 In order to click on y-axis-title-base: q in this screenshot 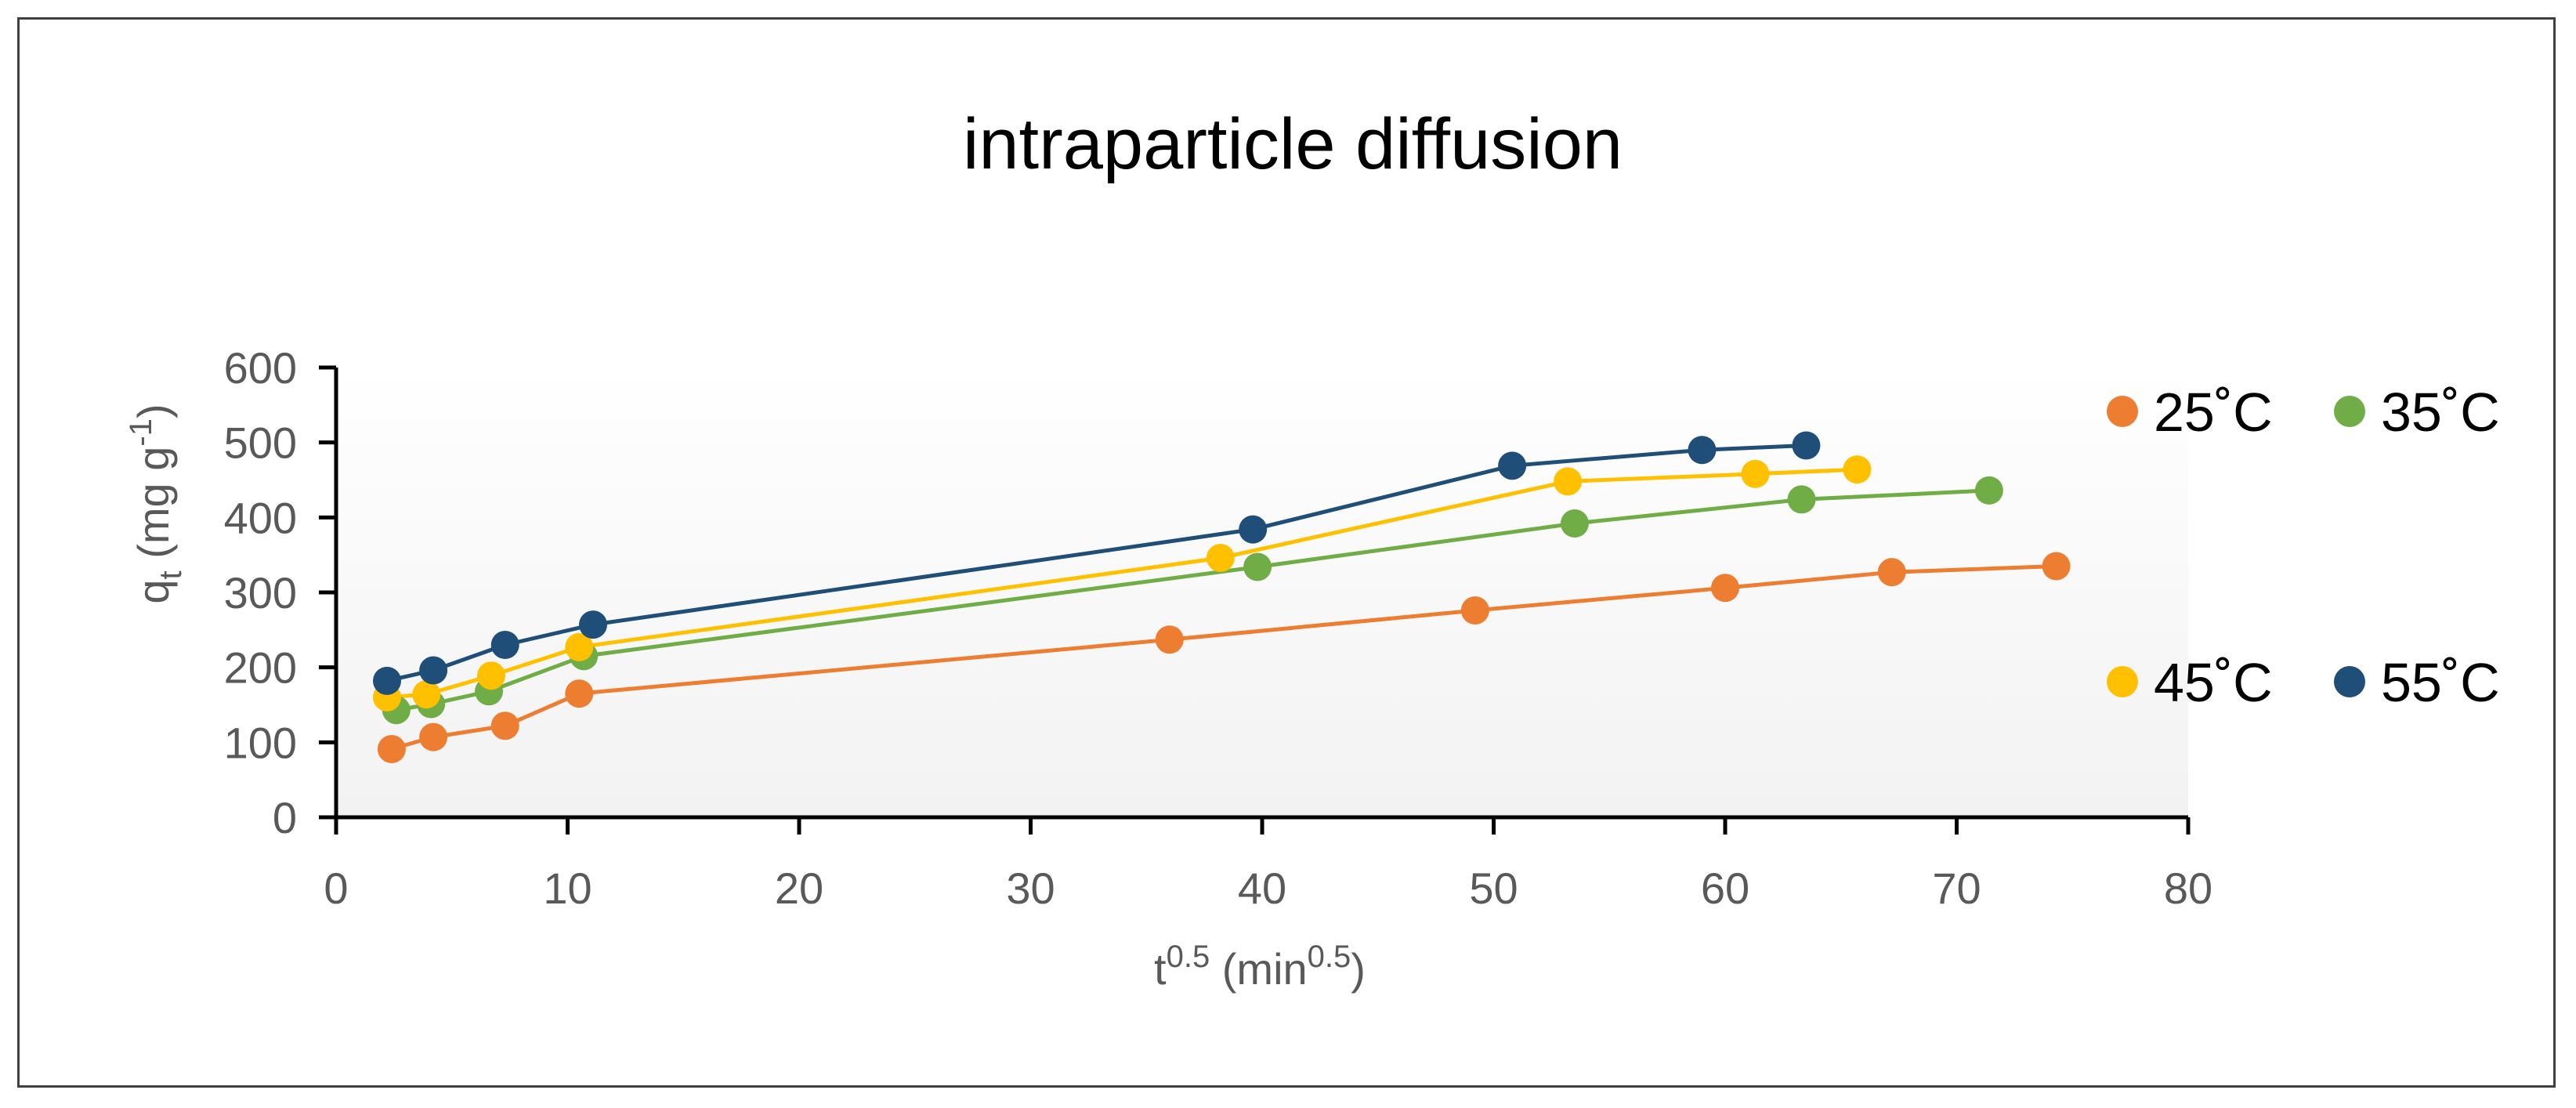, I will do `click(153, 591)`.